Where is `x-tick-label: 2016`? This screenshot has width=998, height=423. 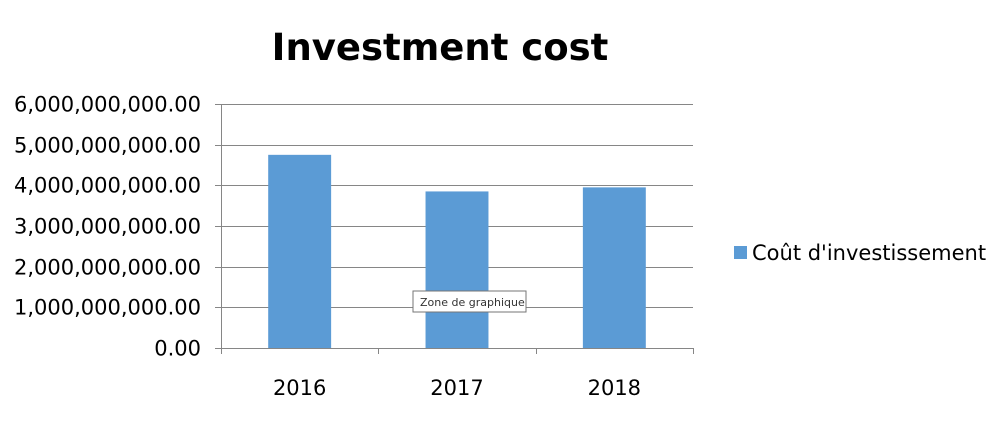
x-tick-label: 2016 is located at coordinates (299, 388).